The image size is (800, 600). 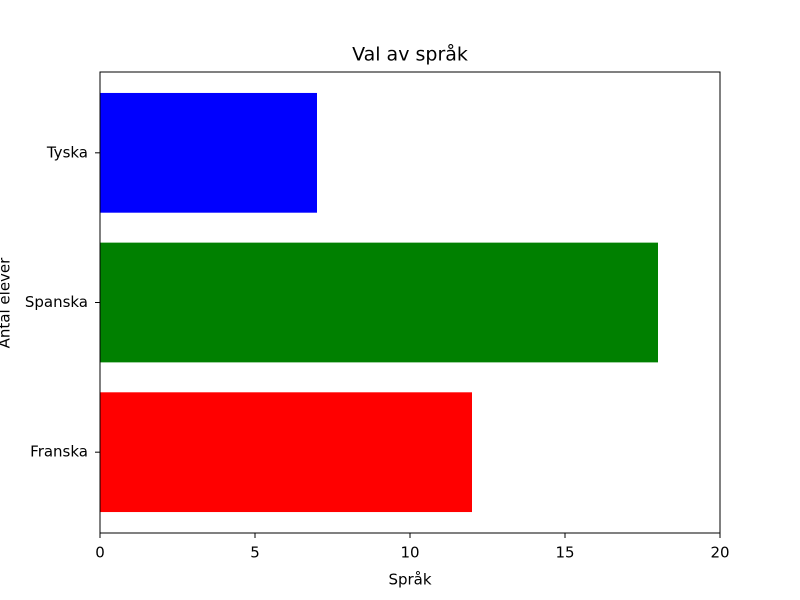 What do you see at coordinates (719, 553) in the screenshot?
I see `x-tick-label: 20` at bounding box center [719, 553].